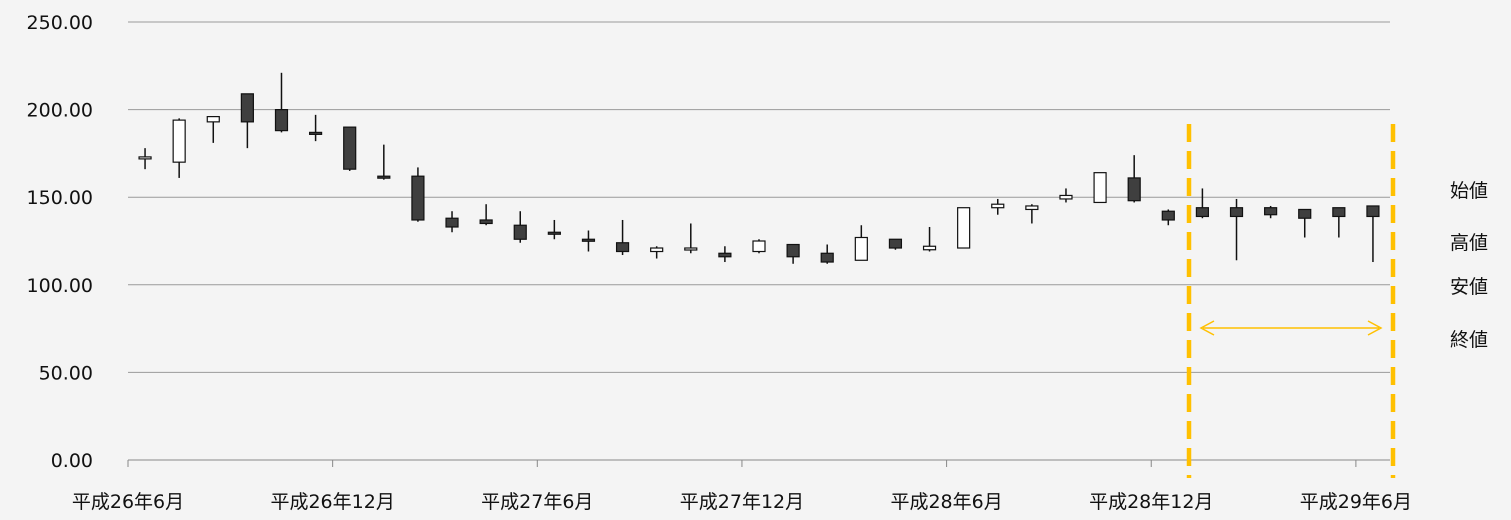 The image size is (1511, 520). What do you see at coordinates (60, 111) in the screenshot?
I see `y-tick-label: 200.00` at bounding box center [60, 111].